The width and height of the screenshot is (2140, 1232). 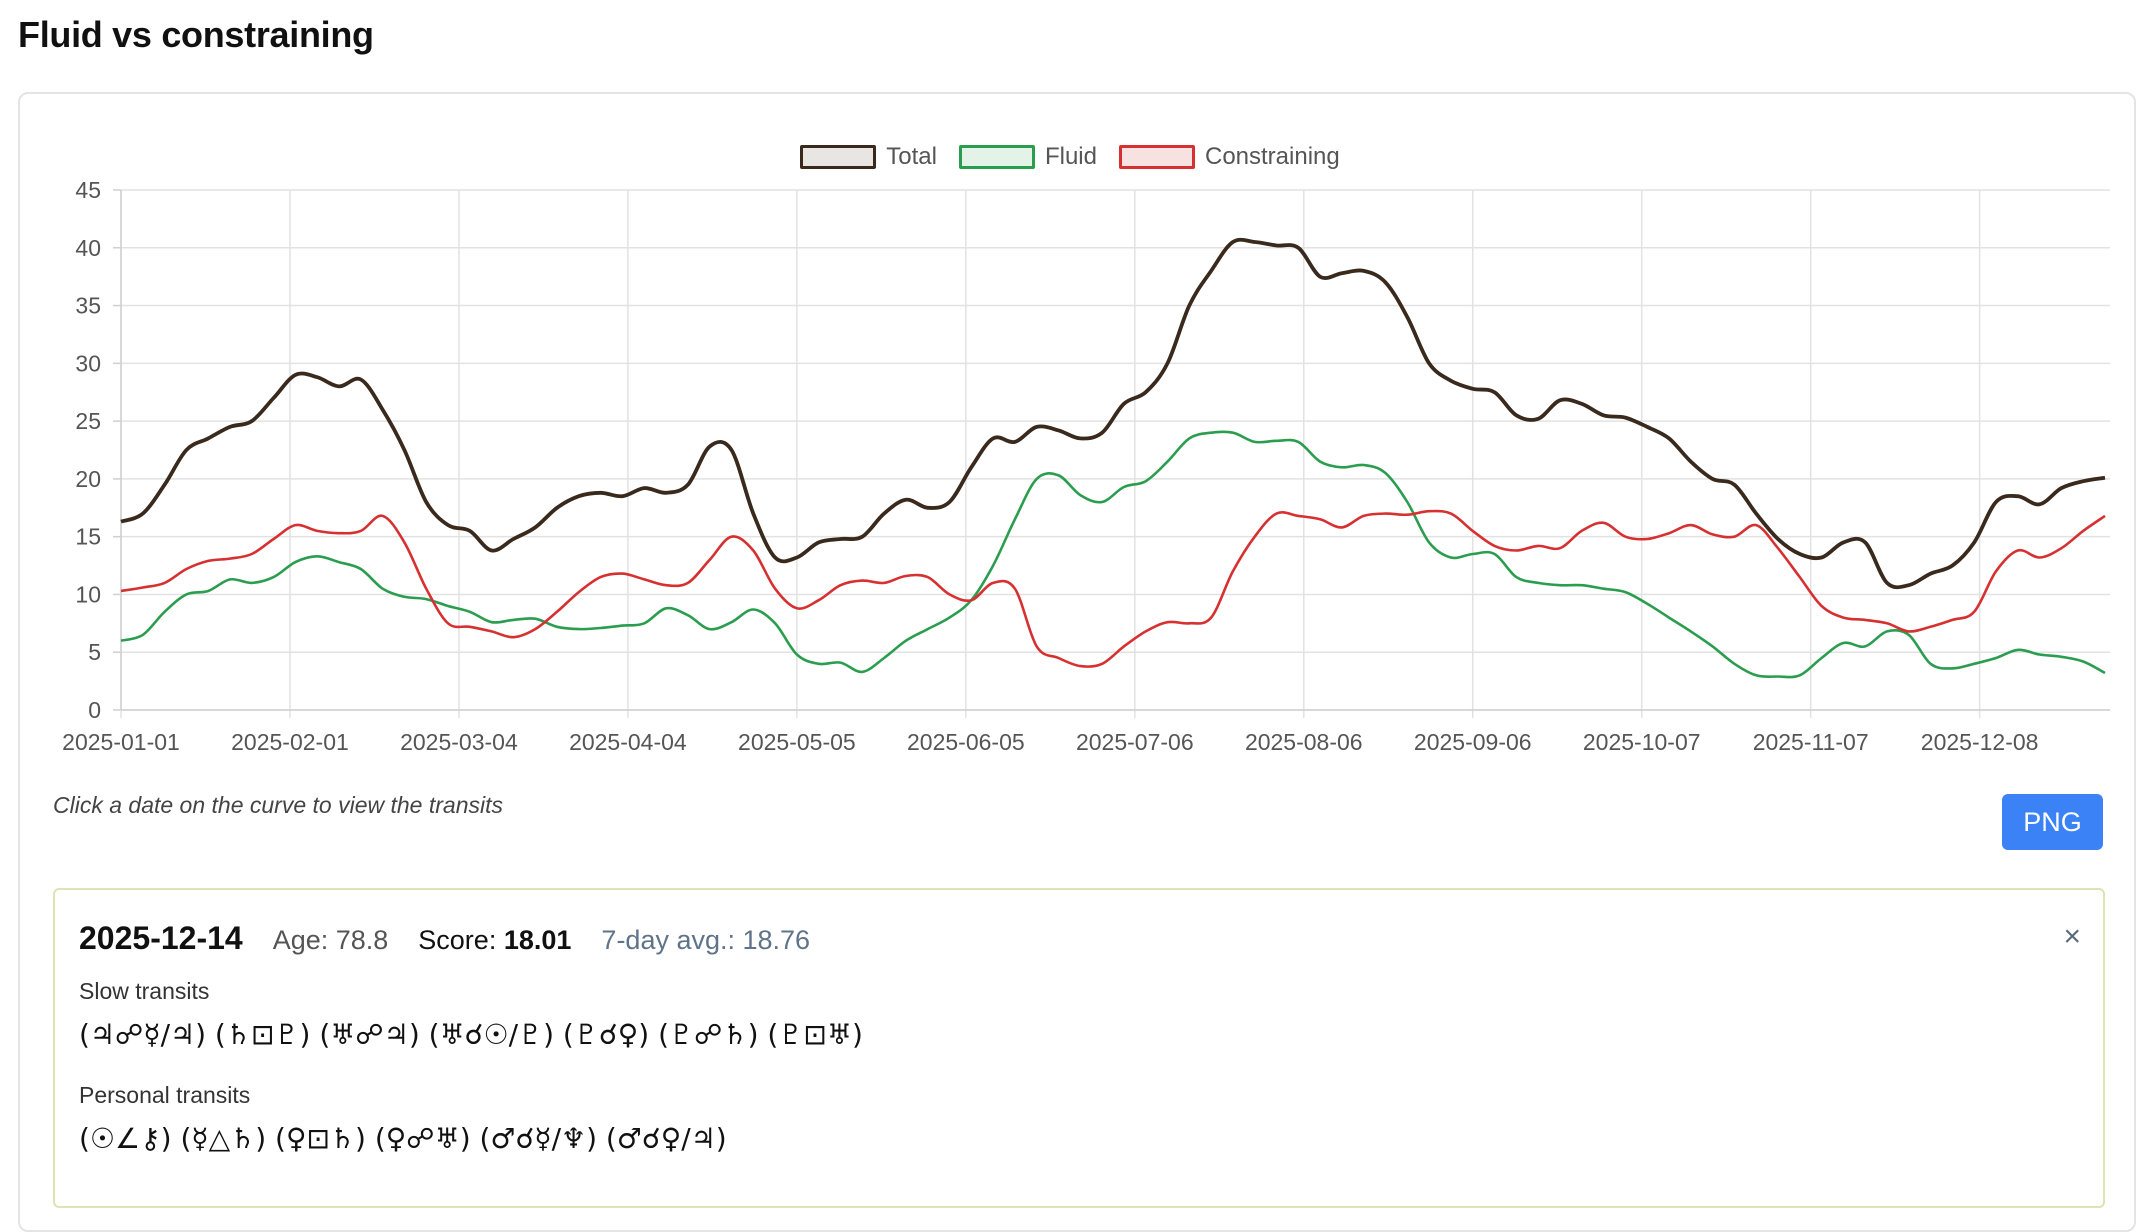 What do you see at coordinates (996, 157) in the screenshot?
I see `legend-swatch-fluid` at bounding box center [996, 157].